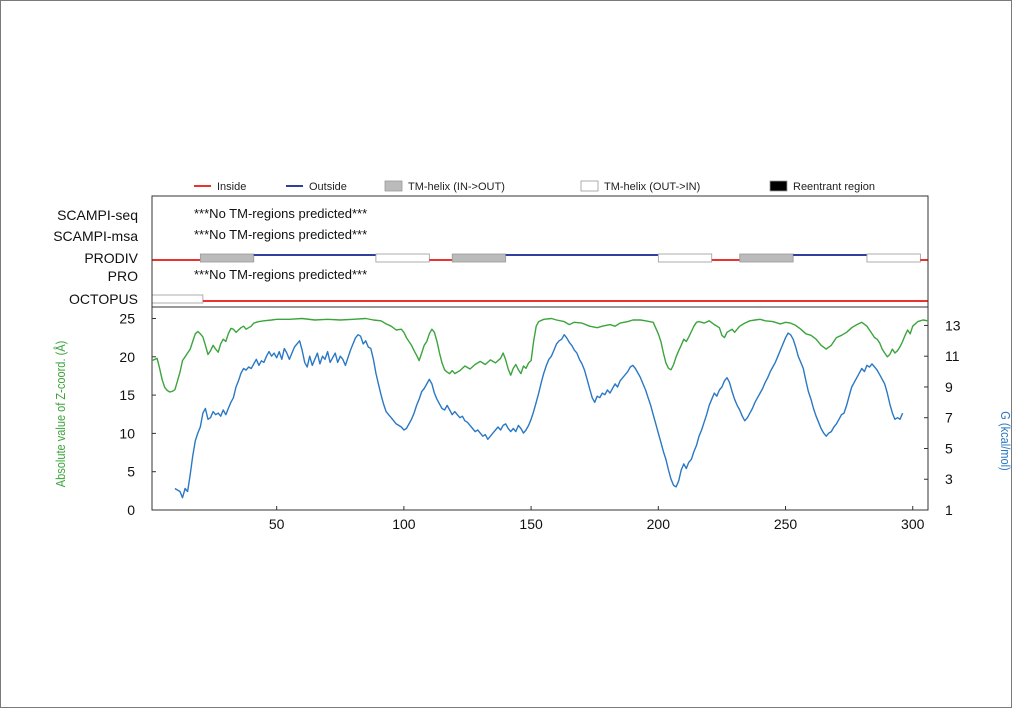  I want to click on legend-label: TM-helix (IN->OUT), so click(456, 187).